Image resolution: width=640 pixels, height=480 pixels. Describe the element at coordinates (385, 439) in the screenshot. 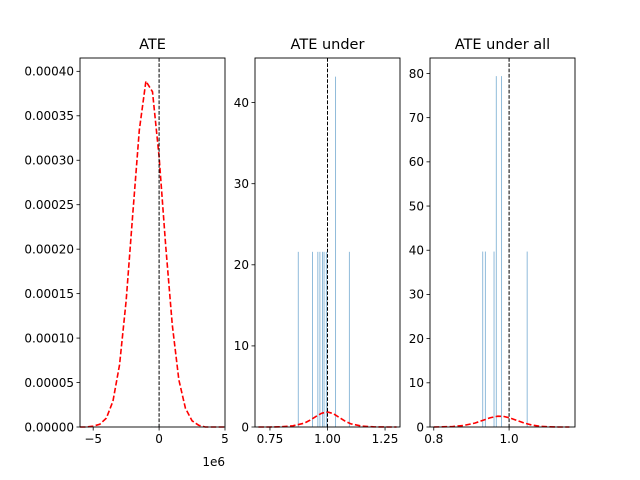

I see `x-tick-label: 1.25` at that location.